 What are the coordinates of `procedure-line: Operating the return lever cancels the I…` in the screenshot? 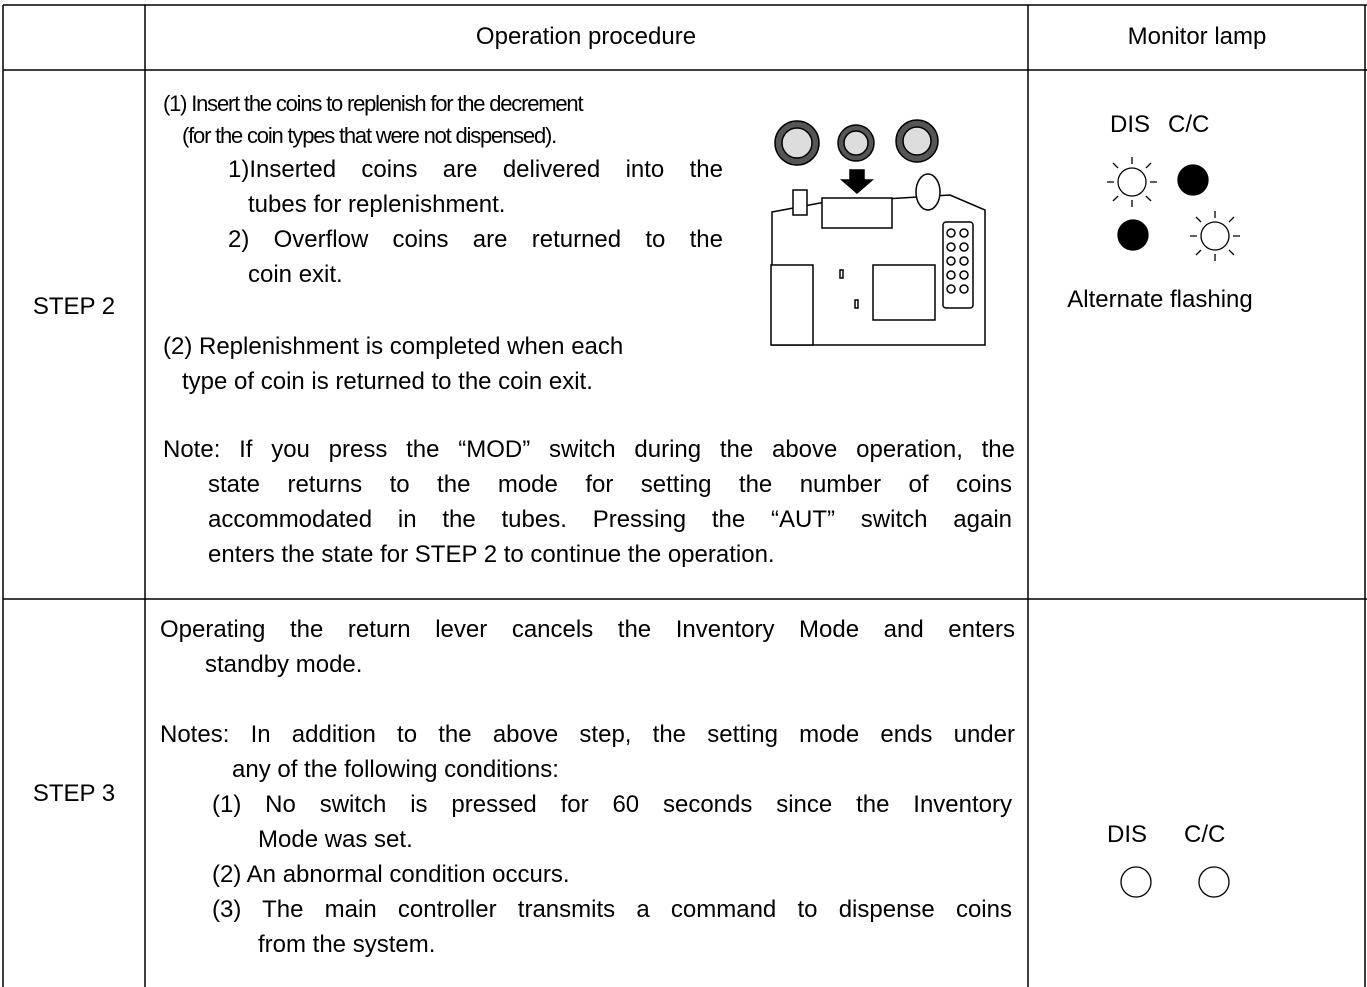 It's located at (587, 629).